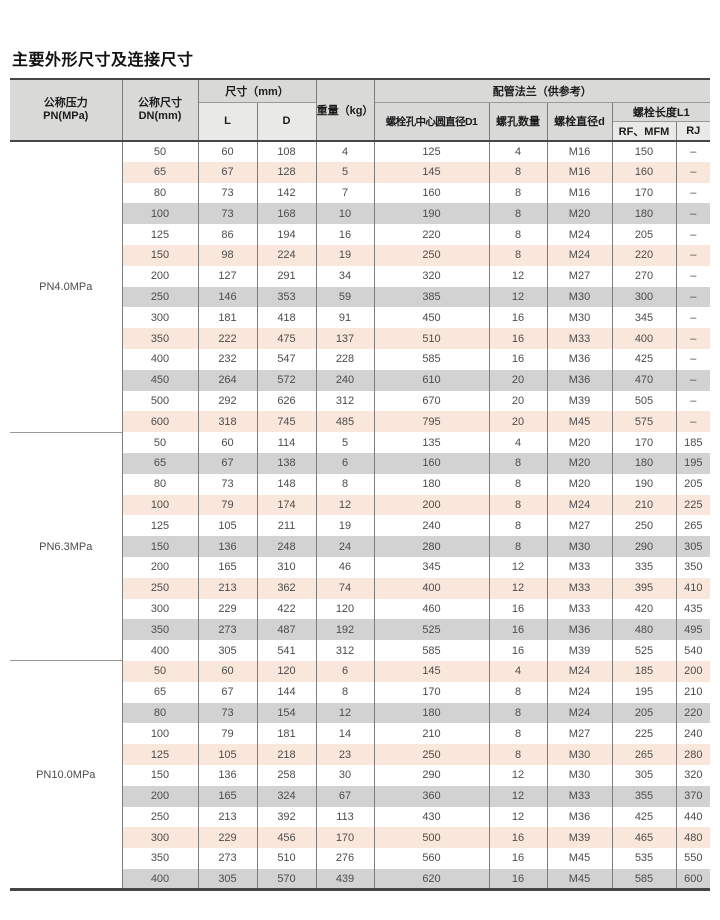  I want to click on table-row: 100 79 181 14 210 8 M27 225 240, so click(360, 734).